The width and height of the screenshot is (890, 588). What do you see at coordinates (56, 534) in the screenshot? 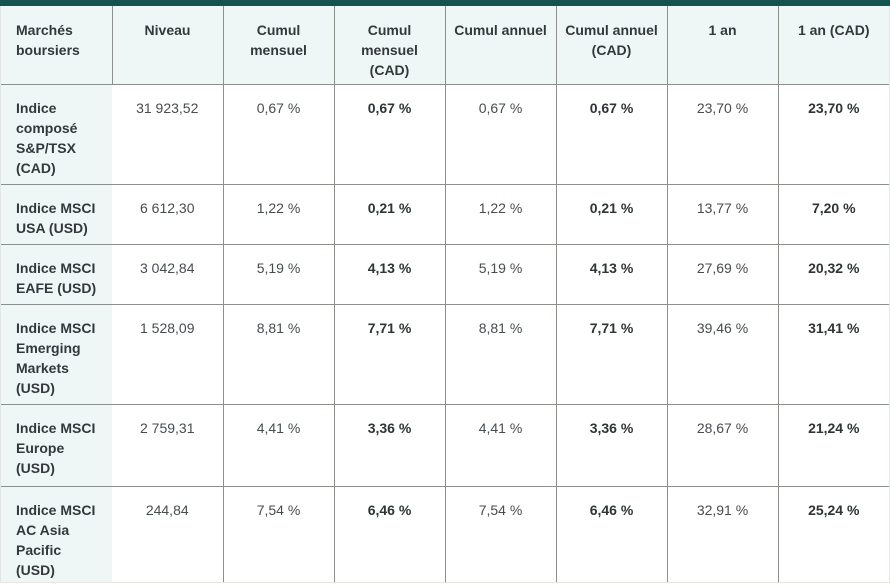
I see `row-label-cell: Indice MSCI AC Asia Pacific (USD)` at bounding box center [56, 534].